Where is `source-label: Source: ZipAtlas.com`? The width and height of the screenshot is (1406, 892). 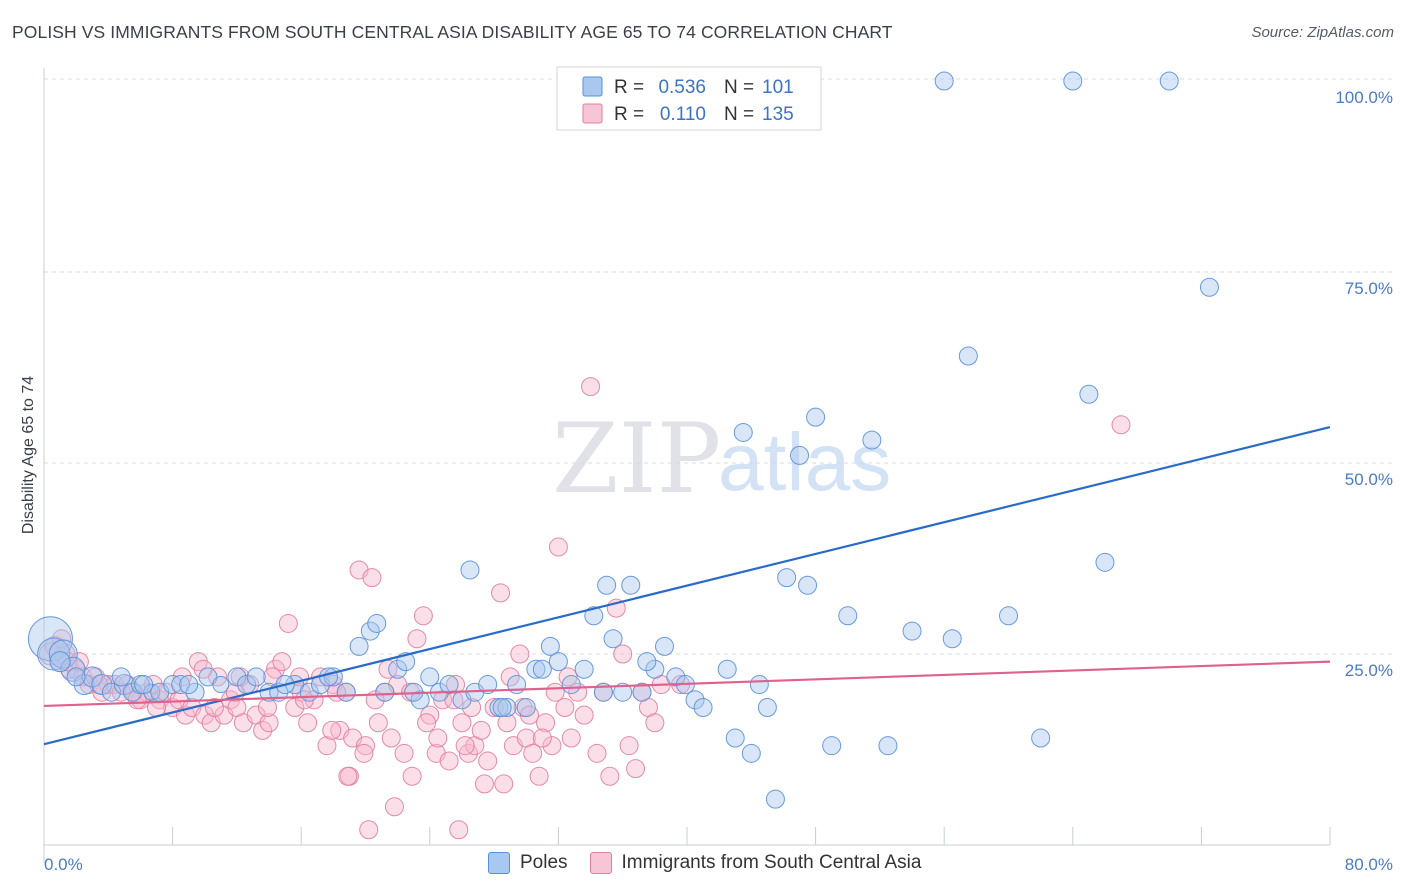
source-label: Source: ZipAtlas.com is located at coordinates (1322, 32).